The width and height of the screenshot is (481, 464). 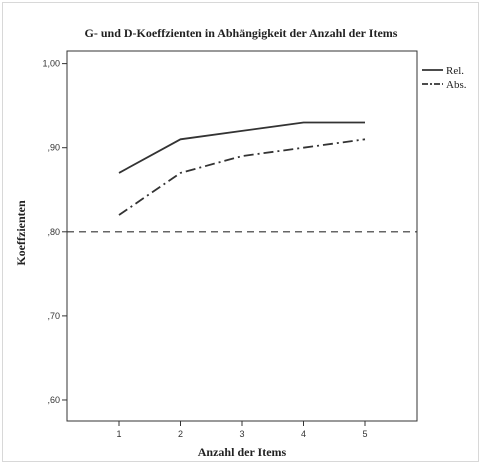 What do you see at coordinates (180, 434) in the screenshot?
I see `x-tick-label: 2` at bounding box center [180, 434].